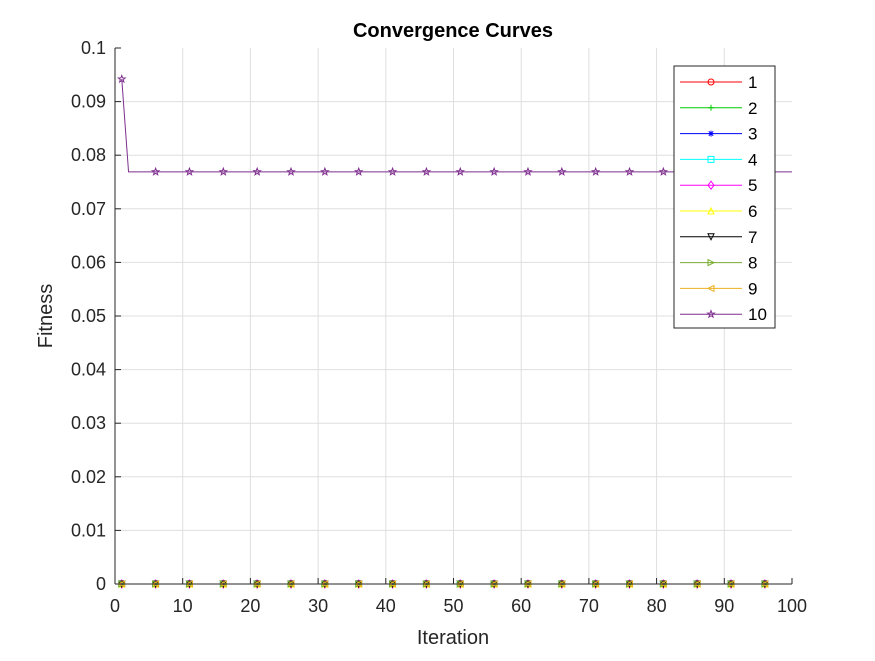  What do you see at coordinates (93, 48) in the screenshot?
I see `y-tick-label: 0.1` at bounding box center [93, 48].